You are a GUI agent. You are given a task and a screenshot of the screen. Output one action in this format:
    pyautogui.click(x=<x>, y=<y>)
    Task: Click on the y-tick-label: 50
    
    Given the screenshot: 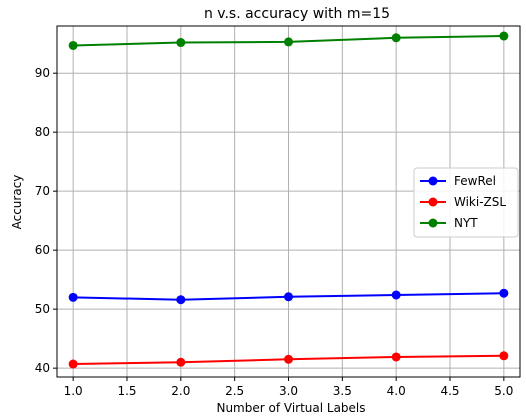 What is the action you would take?
    pyautogui.click(x=42, y=309)
    